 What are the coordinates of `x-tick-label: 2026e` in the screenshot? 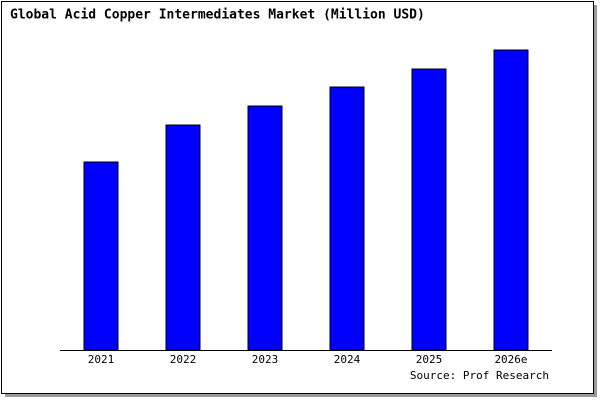 It's located at (510, 359).